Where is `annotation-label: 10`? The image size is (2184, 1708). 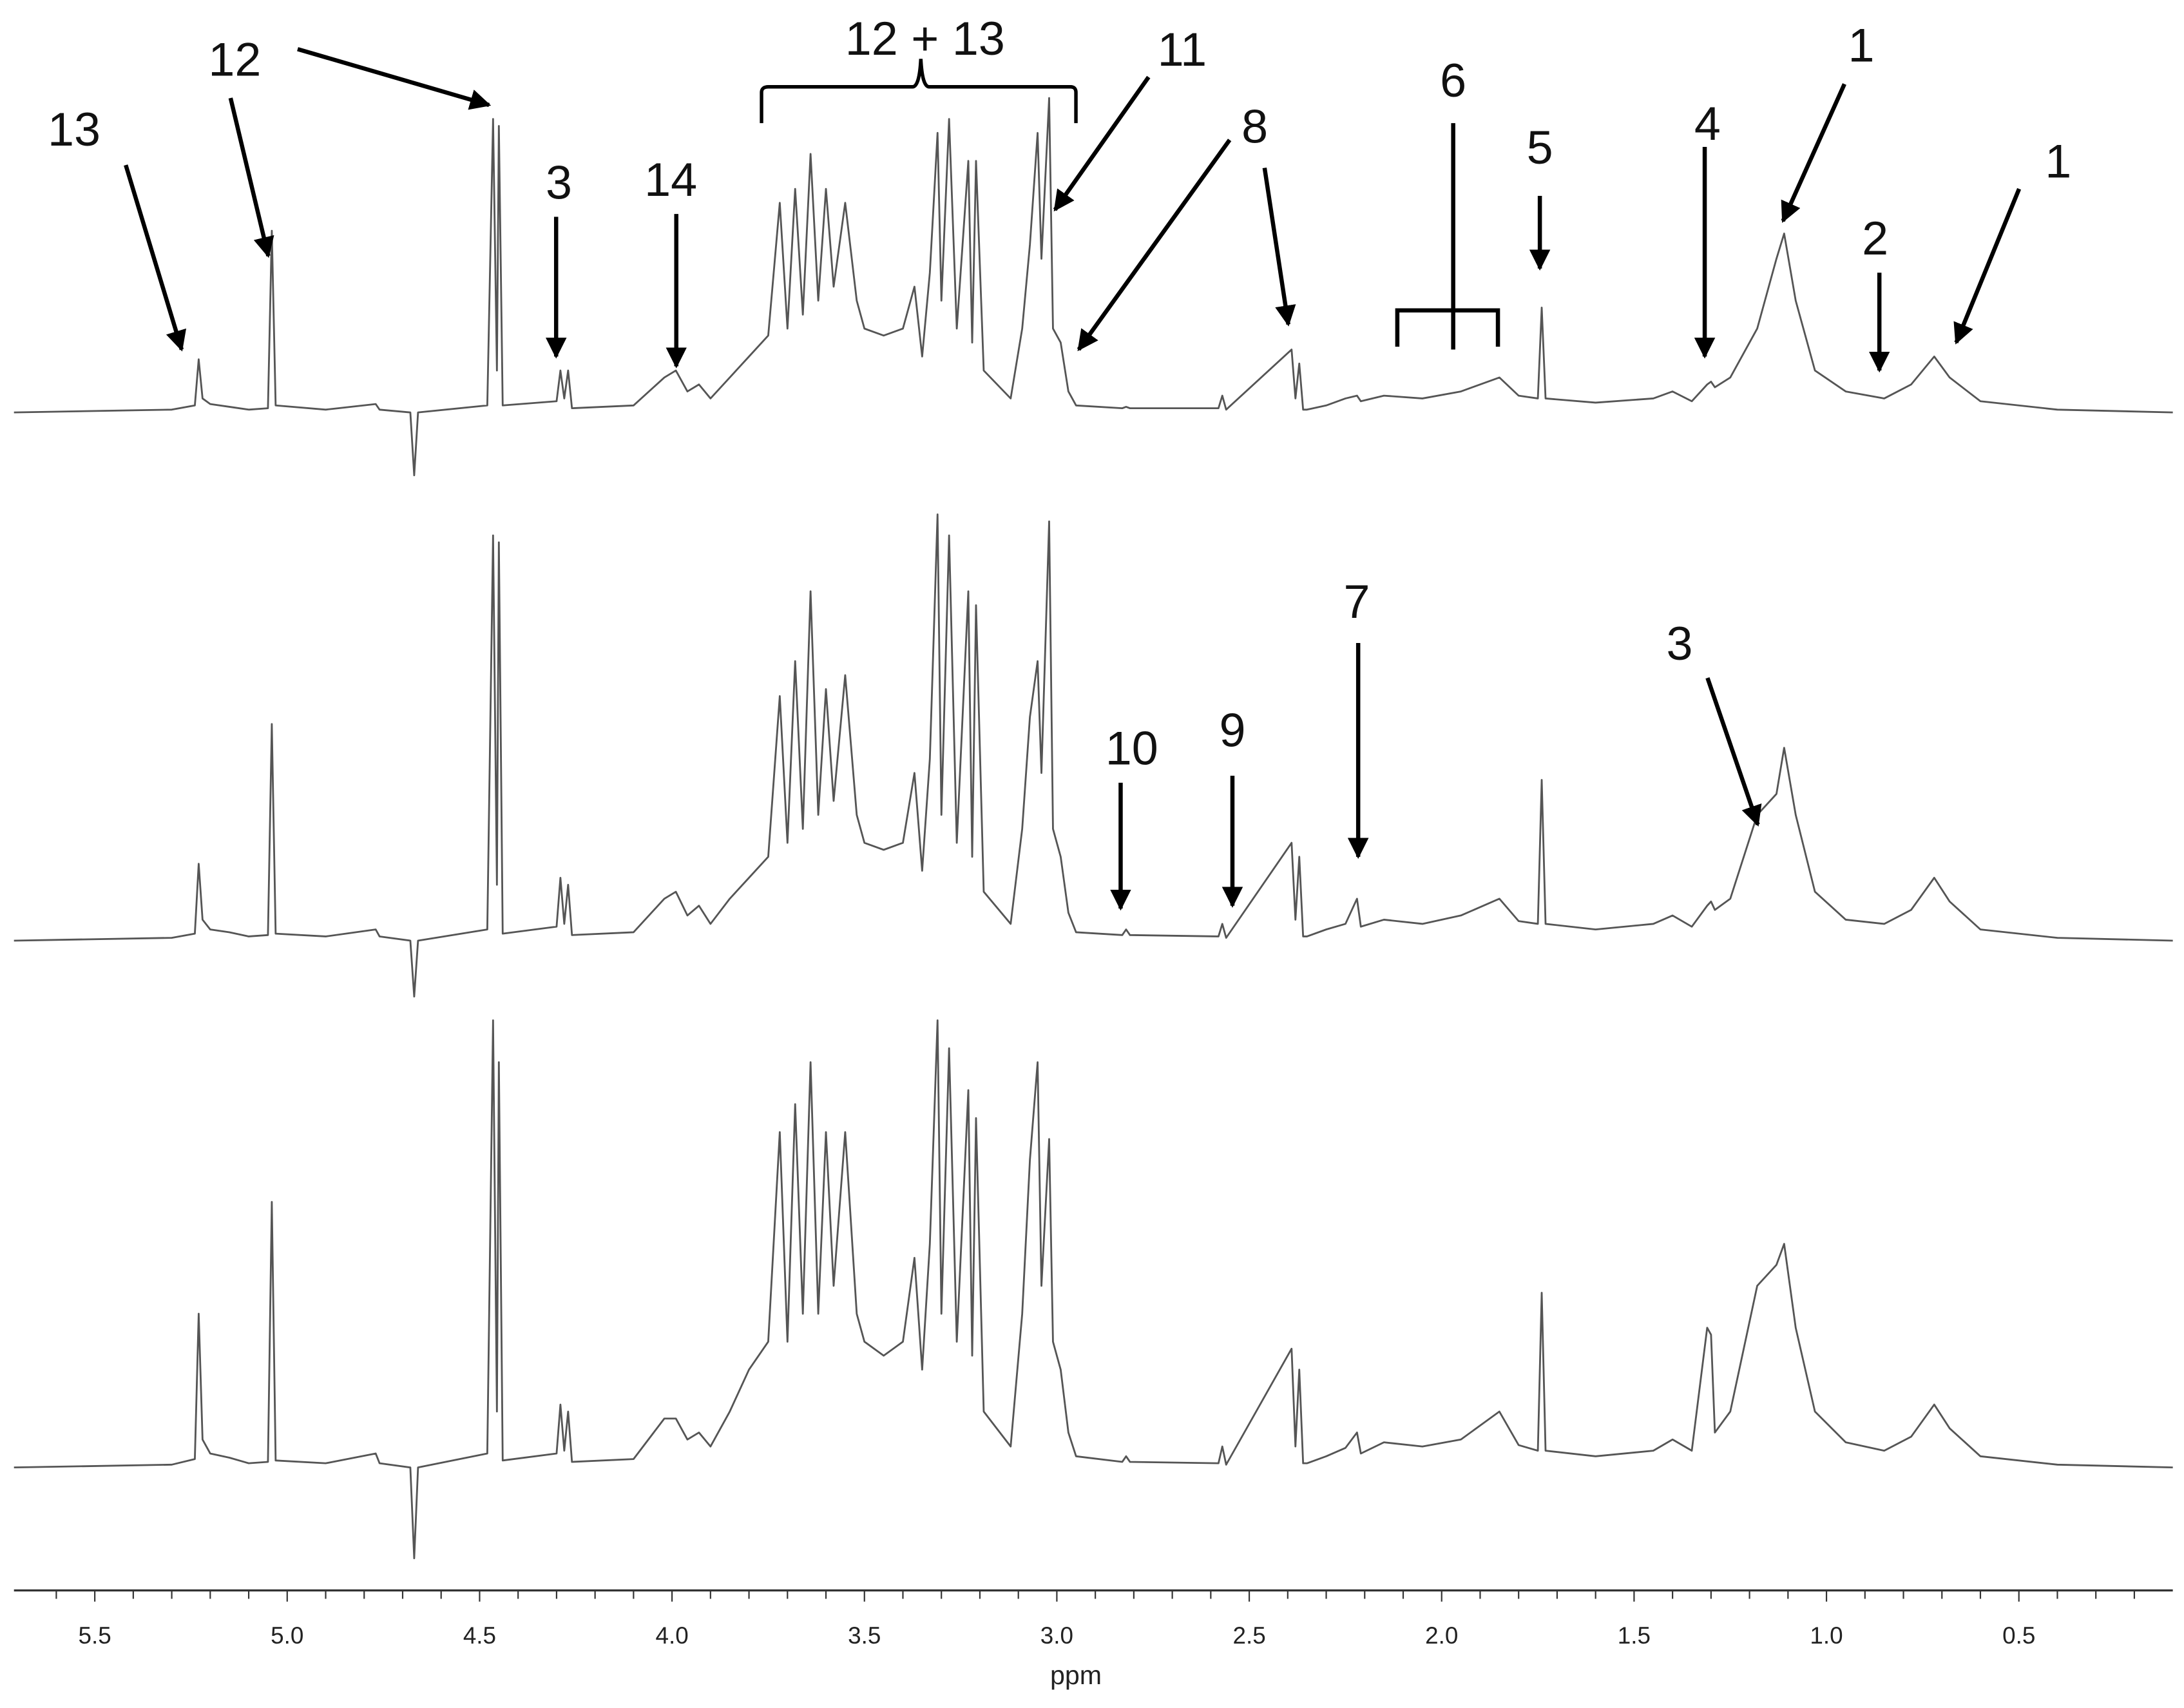
annotation-label: 10 is located at coordinates (1132, 748).